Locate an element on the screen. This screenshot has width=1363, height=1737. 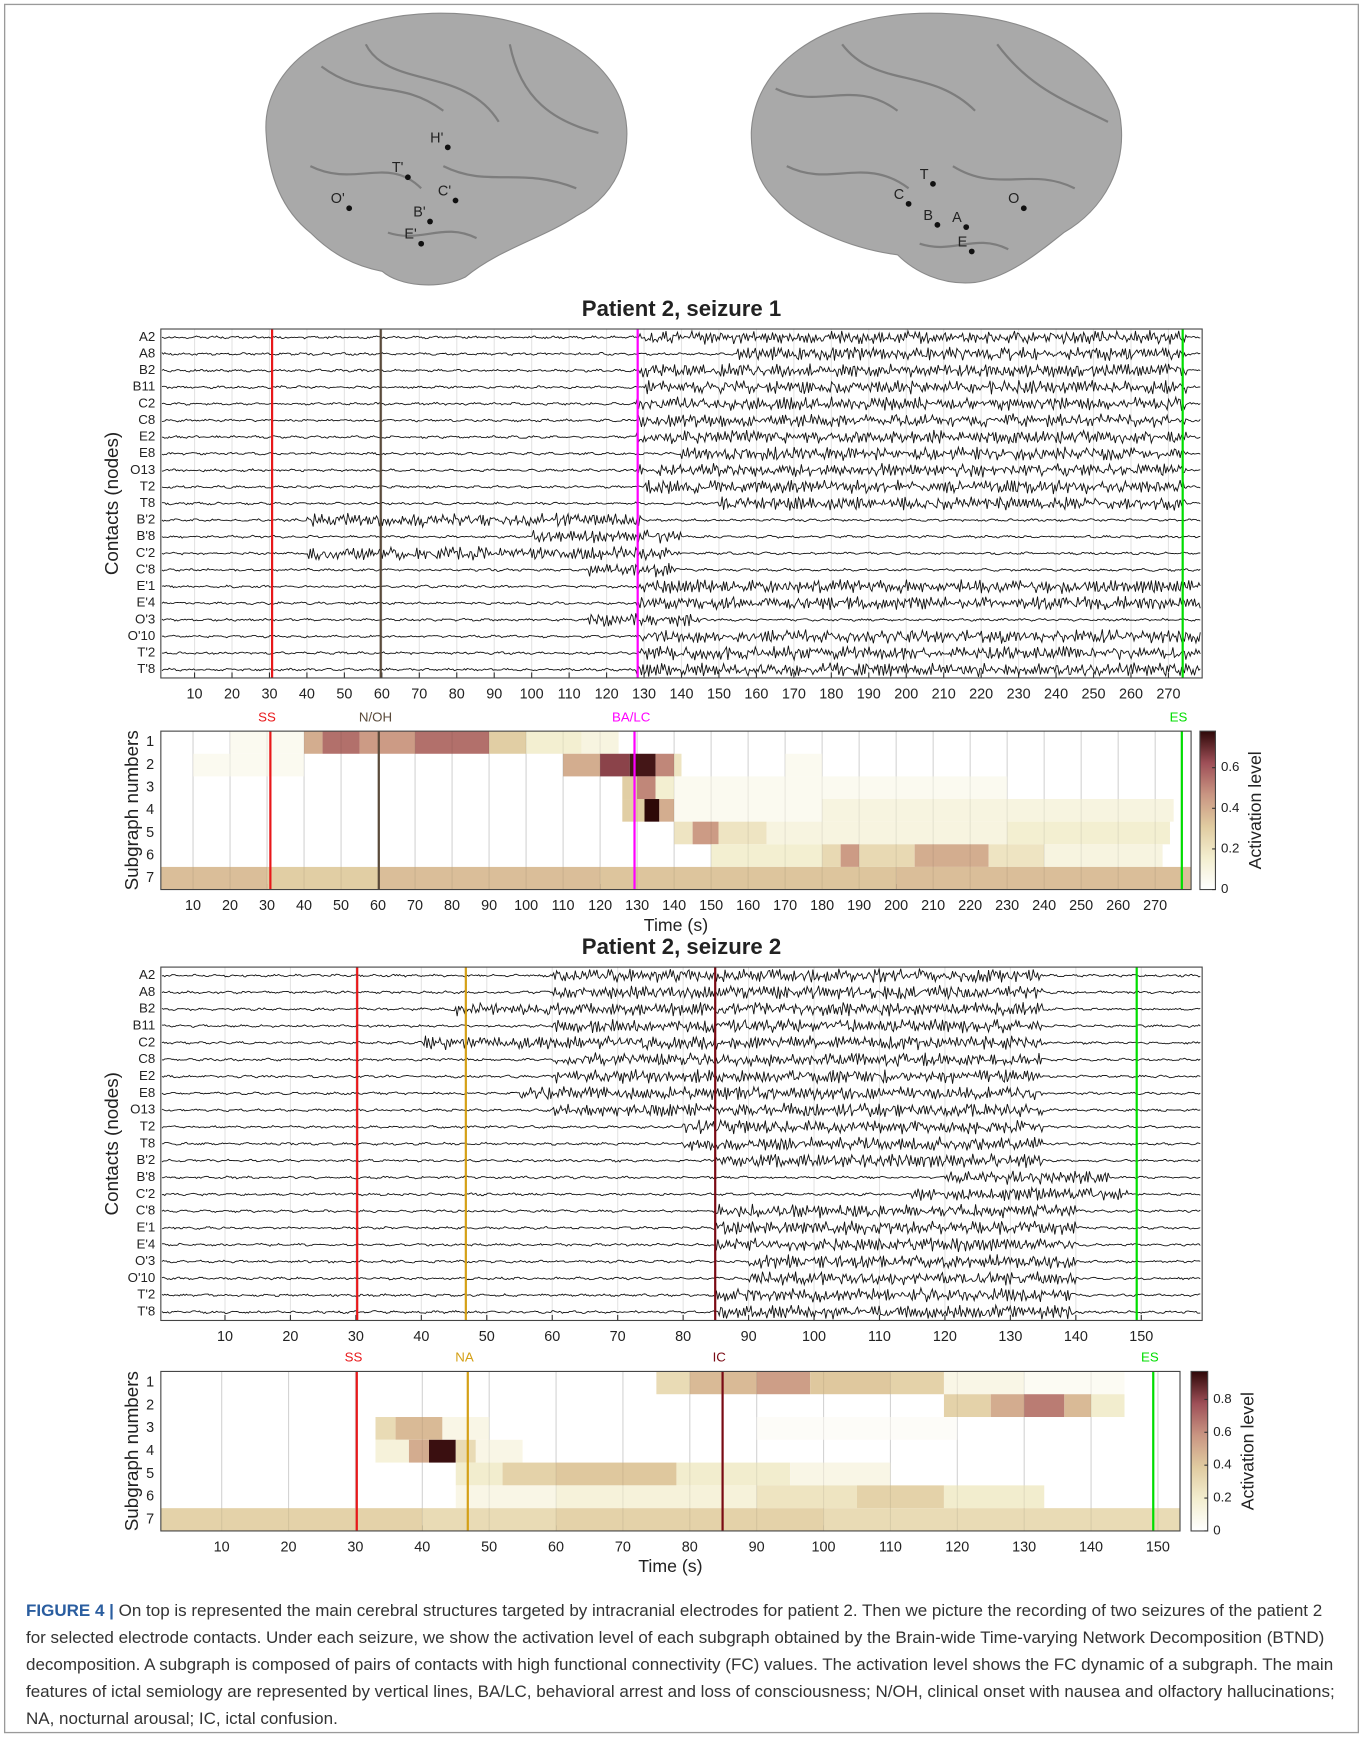
electrode-label: H' is located at coordinates (436, 138).